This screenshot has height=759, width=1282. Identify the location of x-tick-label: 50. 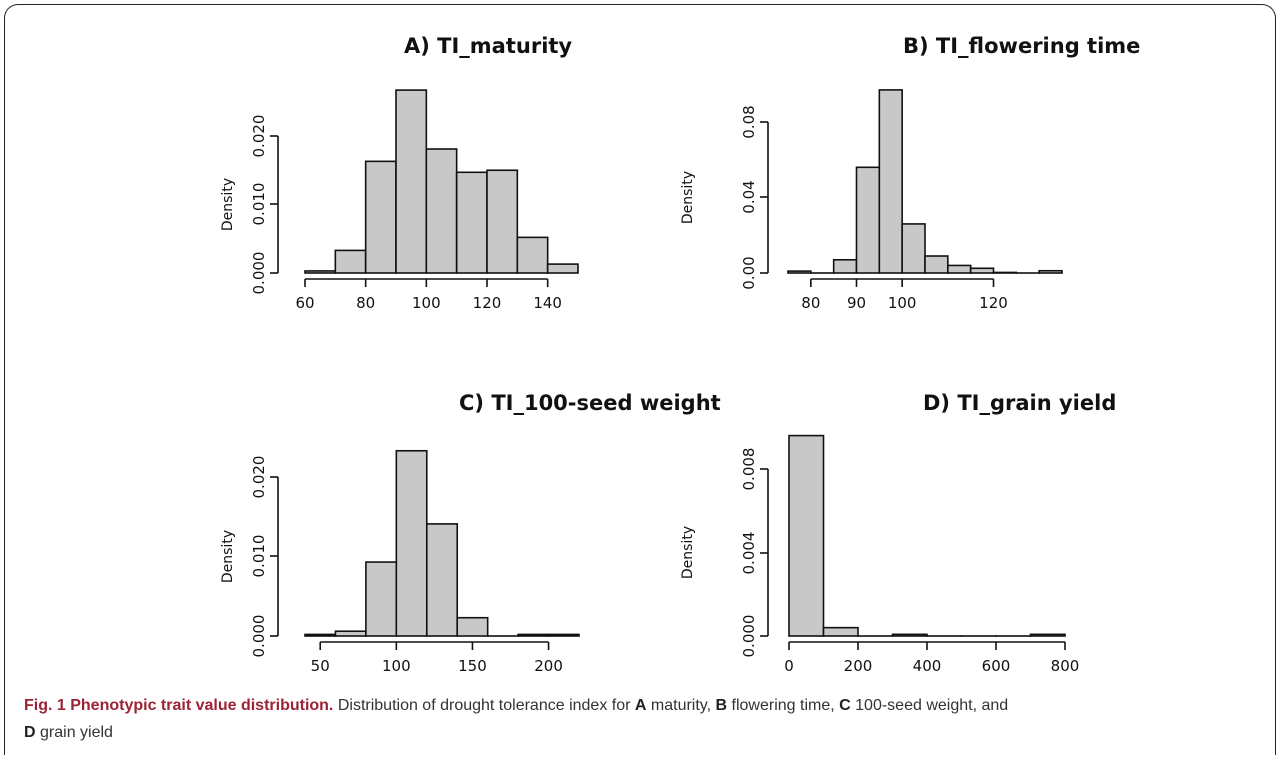
(320, 666).